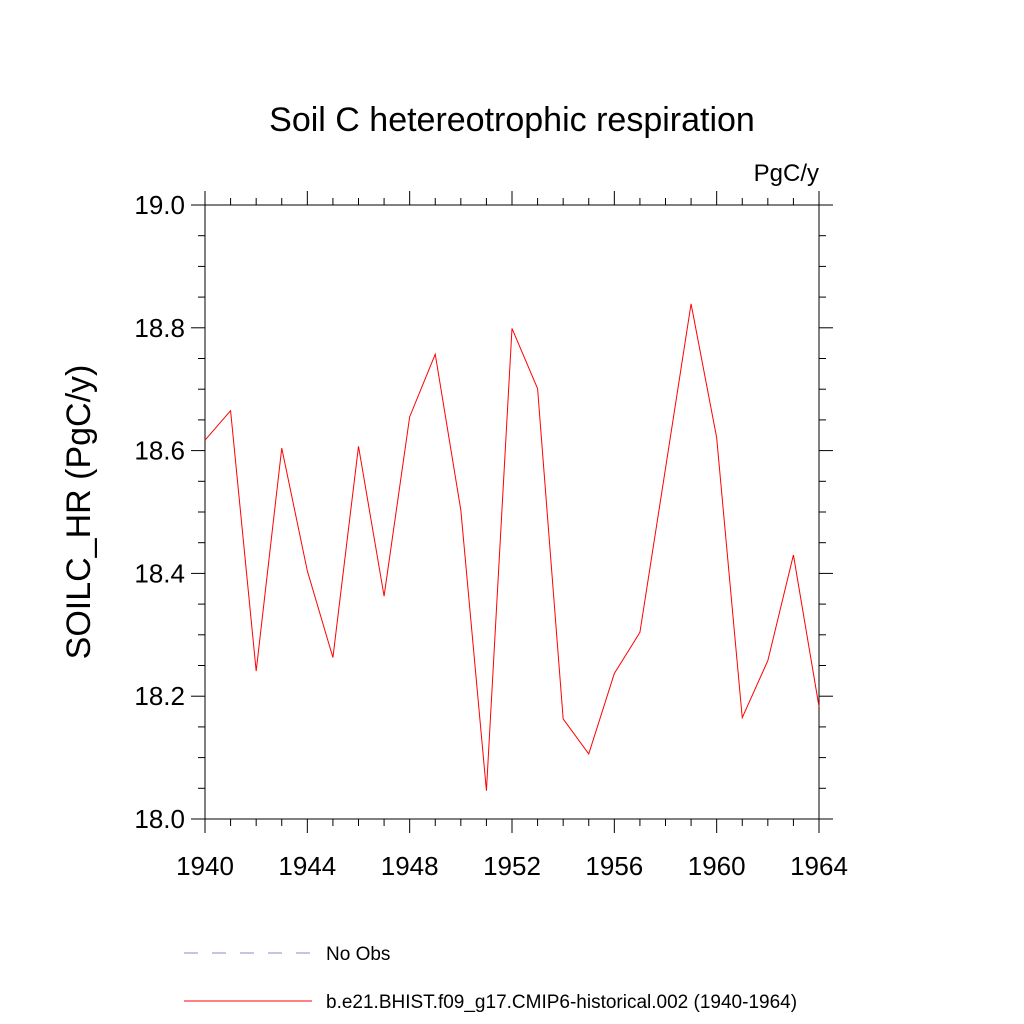 The width and height of the screenshot is (1024, 1024). Describe the element at coordinates (159, 205) in the screenshot. I see `y-tick-label: 19.0` at that location.